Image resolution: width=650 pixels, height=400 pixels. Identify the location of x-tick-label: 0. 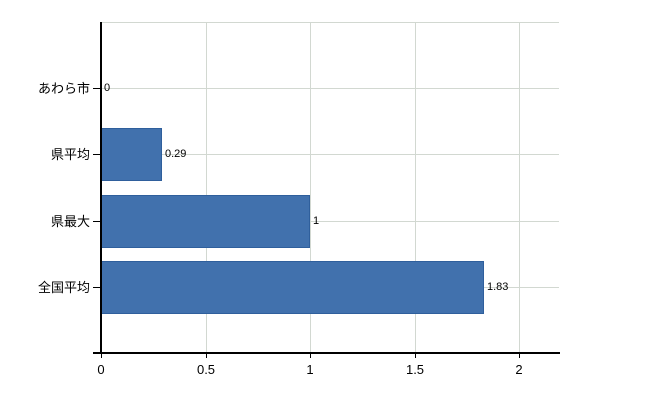
(101, 369).